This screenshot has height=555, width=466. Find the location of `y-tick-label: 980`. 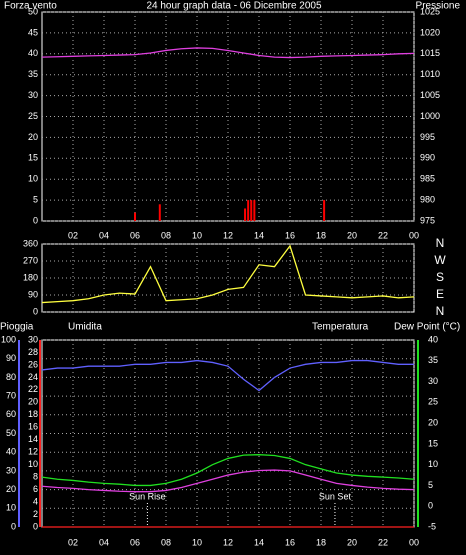

y-tick-label: 980 is located at coordinates (427, 199).